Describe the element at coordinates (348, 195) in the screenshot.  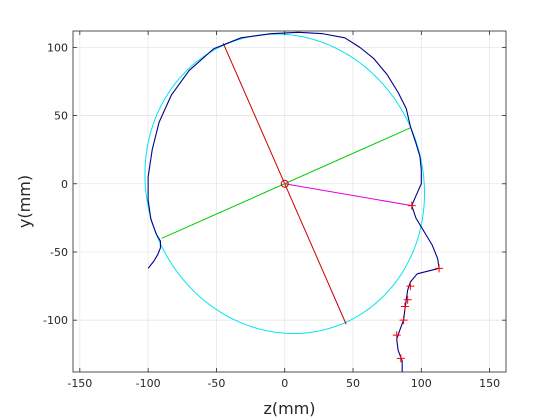
I see `radius-line` at that location.